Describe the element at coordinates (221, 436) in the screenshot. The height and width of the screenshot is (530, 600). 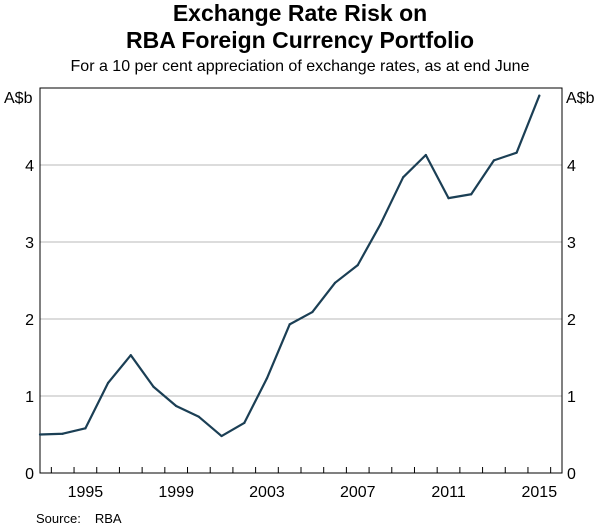
I see `data-point-2001` at that location.